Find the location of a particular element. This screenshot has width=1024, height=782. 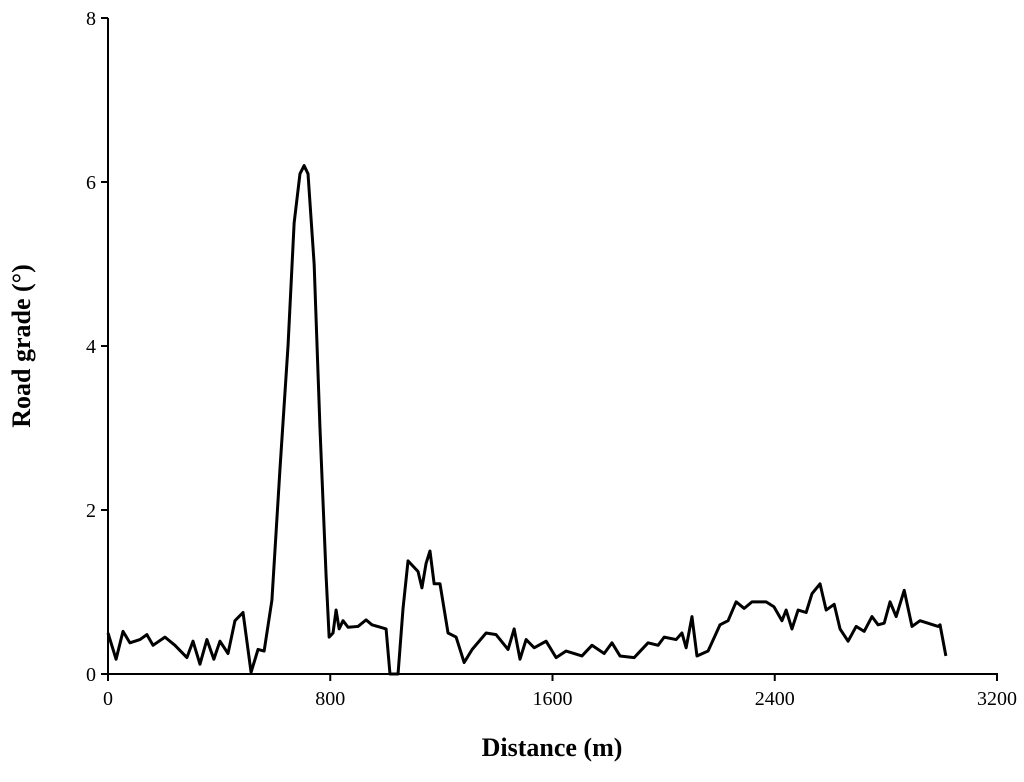

y-axis-title: Road grade (°) is located at coordinates (21, 346).